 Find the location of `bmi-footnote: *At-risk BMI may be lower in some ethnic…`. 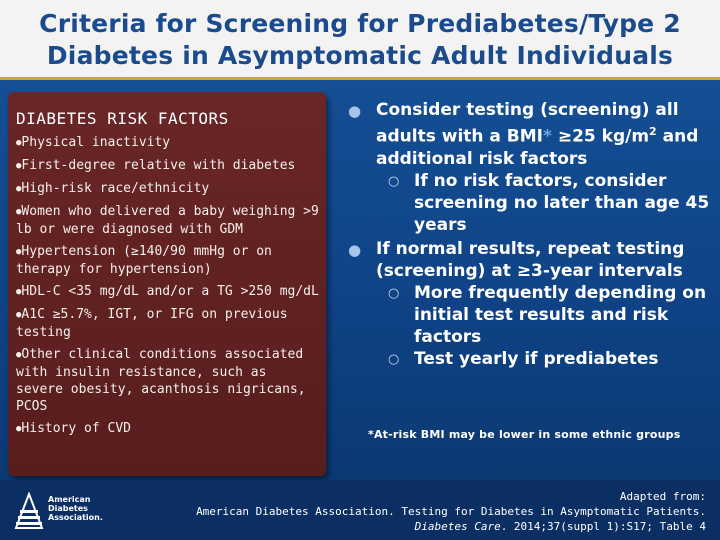

bmi-footnote: *At-risk BMI may be lower in some ethnic… is located at coordinates (524, 434).